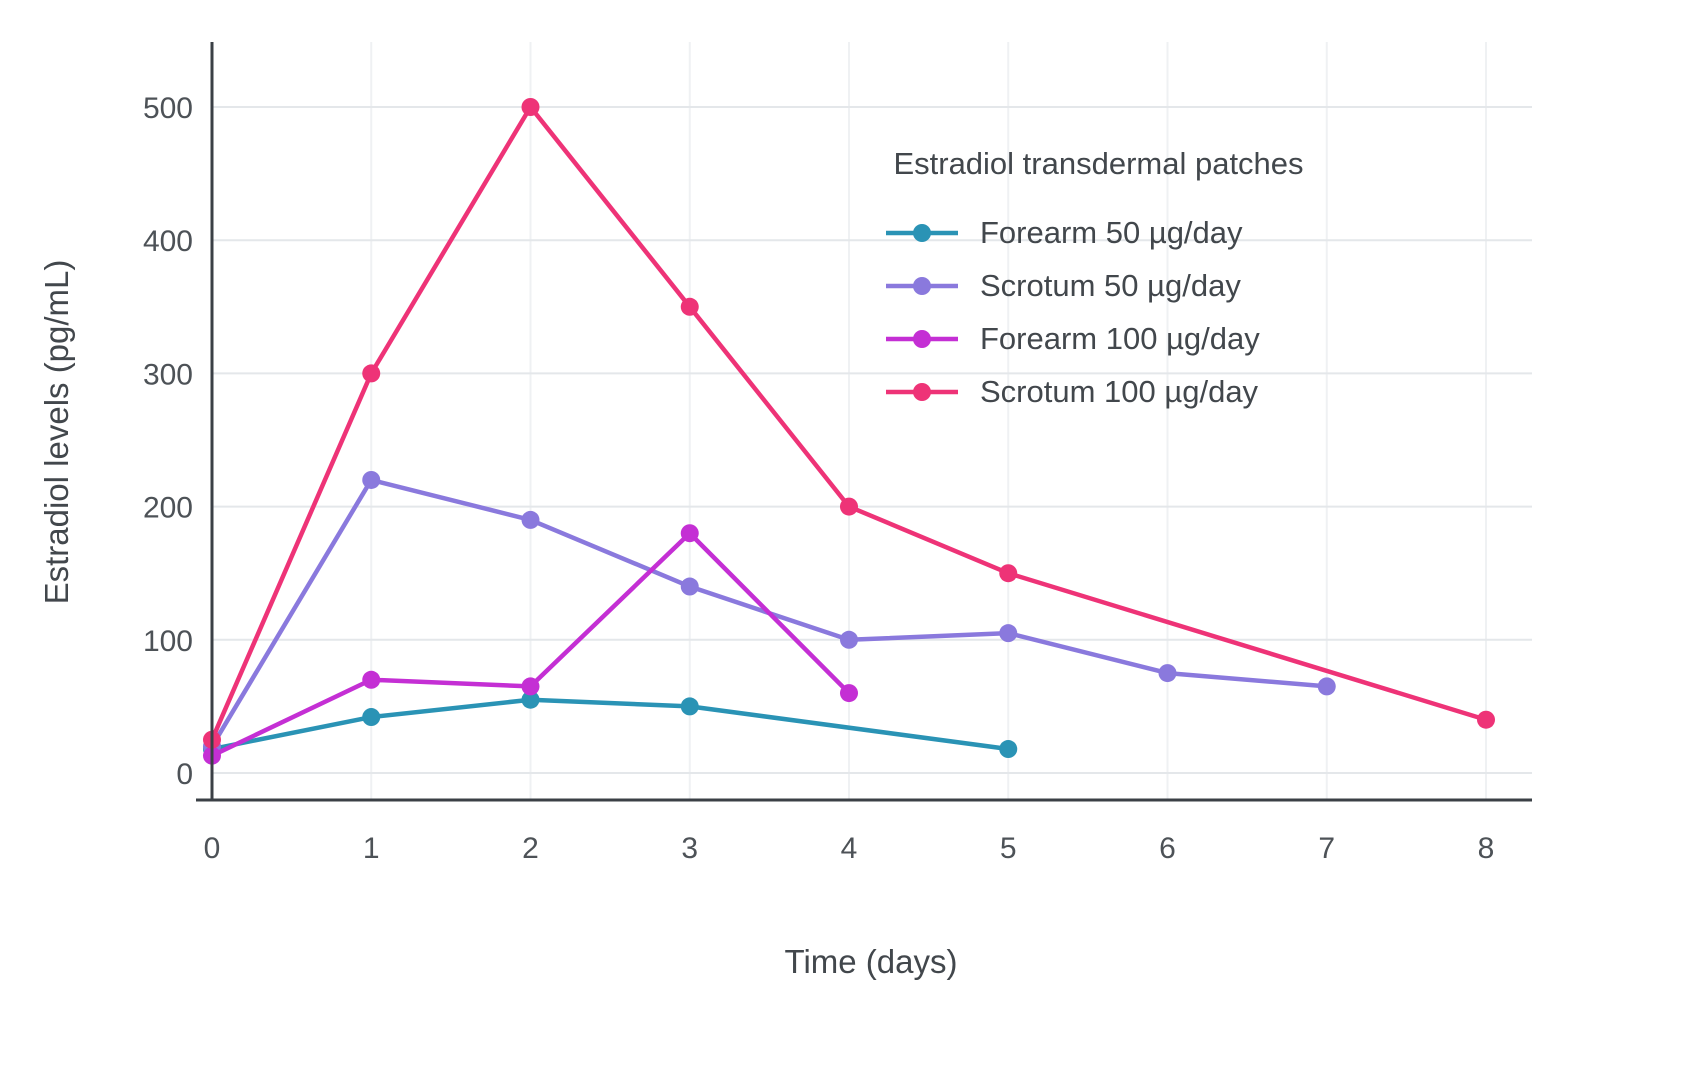 The image size is (1681, 1090). Describe the element at coordinates (1111, 232) in the screenshot. I see `legend-item-label: Forearm 50 µg/day` at that location.